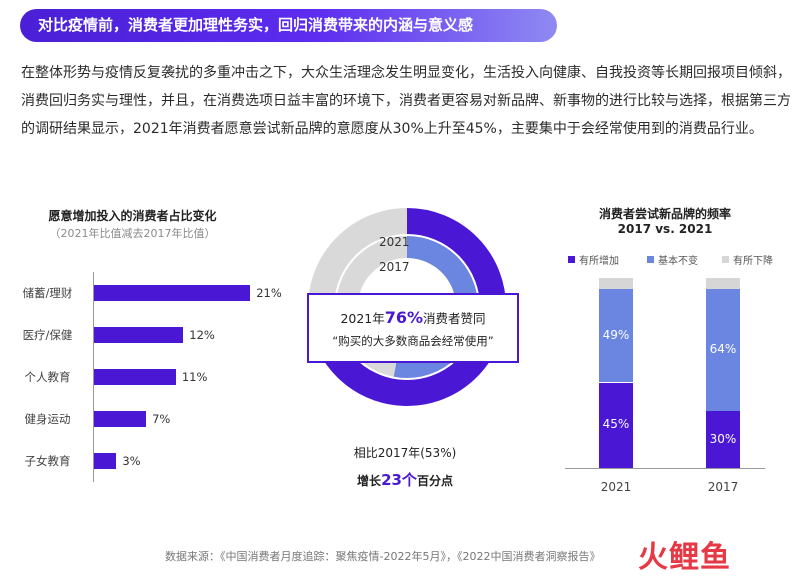 The image size is (807, 578). Describe the element at coordinates (132, 233) in the screenshot. I see `bar-chart-subtitle: （2021年比值减去2017年比值）` at that location.